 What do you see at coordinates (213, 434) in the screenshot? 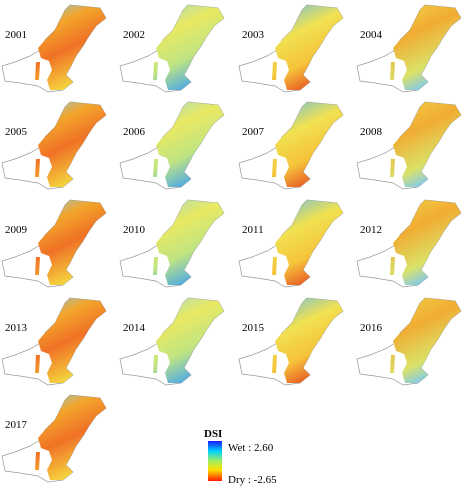
I see `legend-title: DSI` at bounding box center [213, 434].